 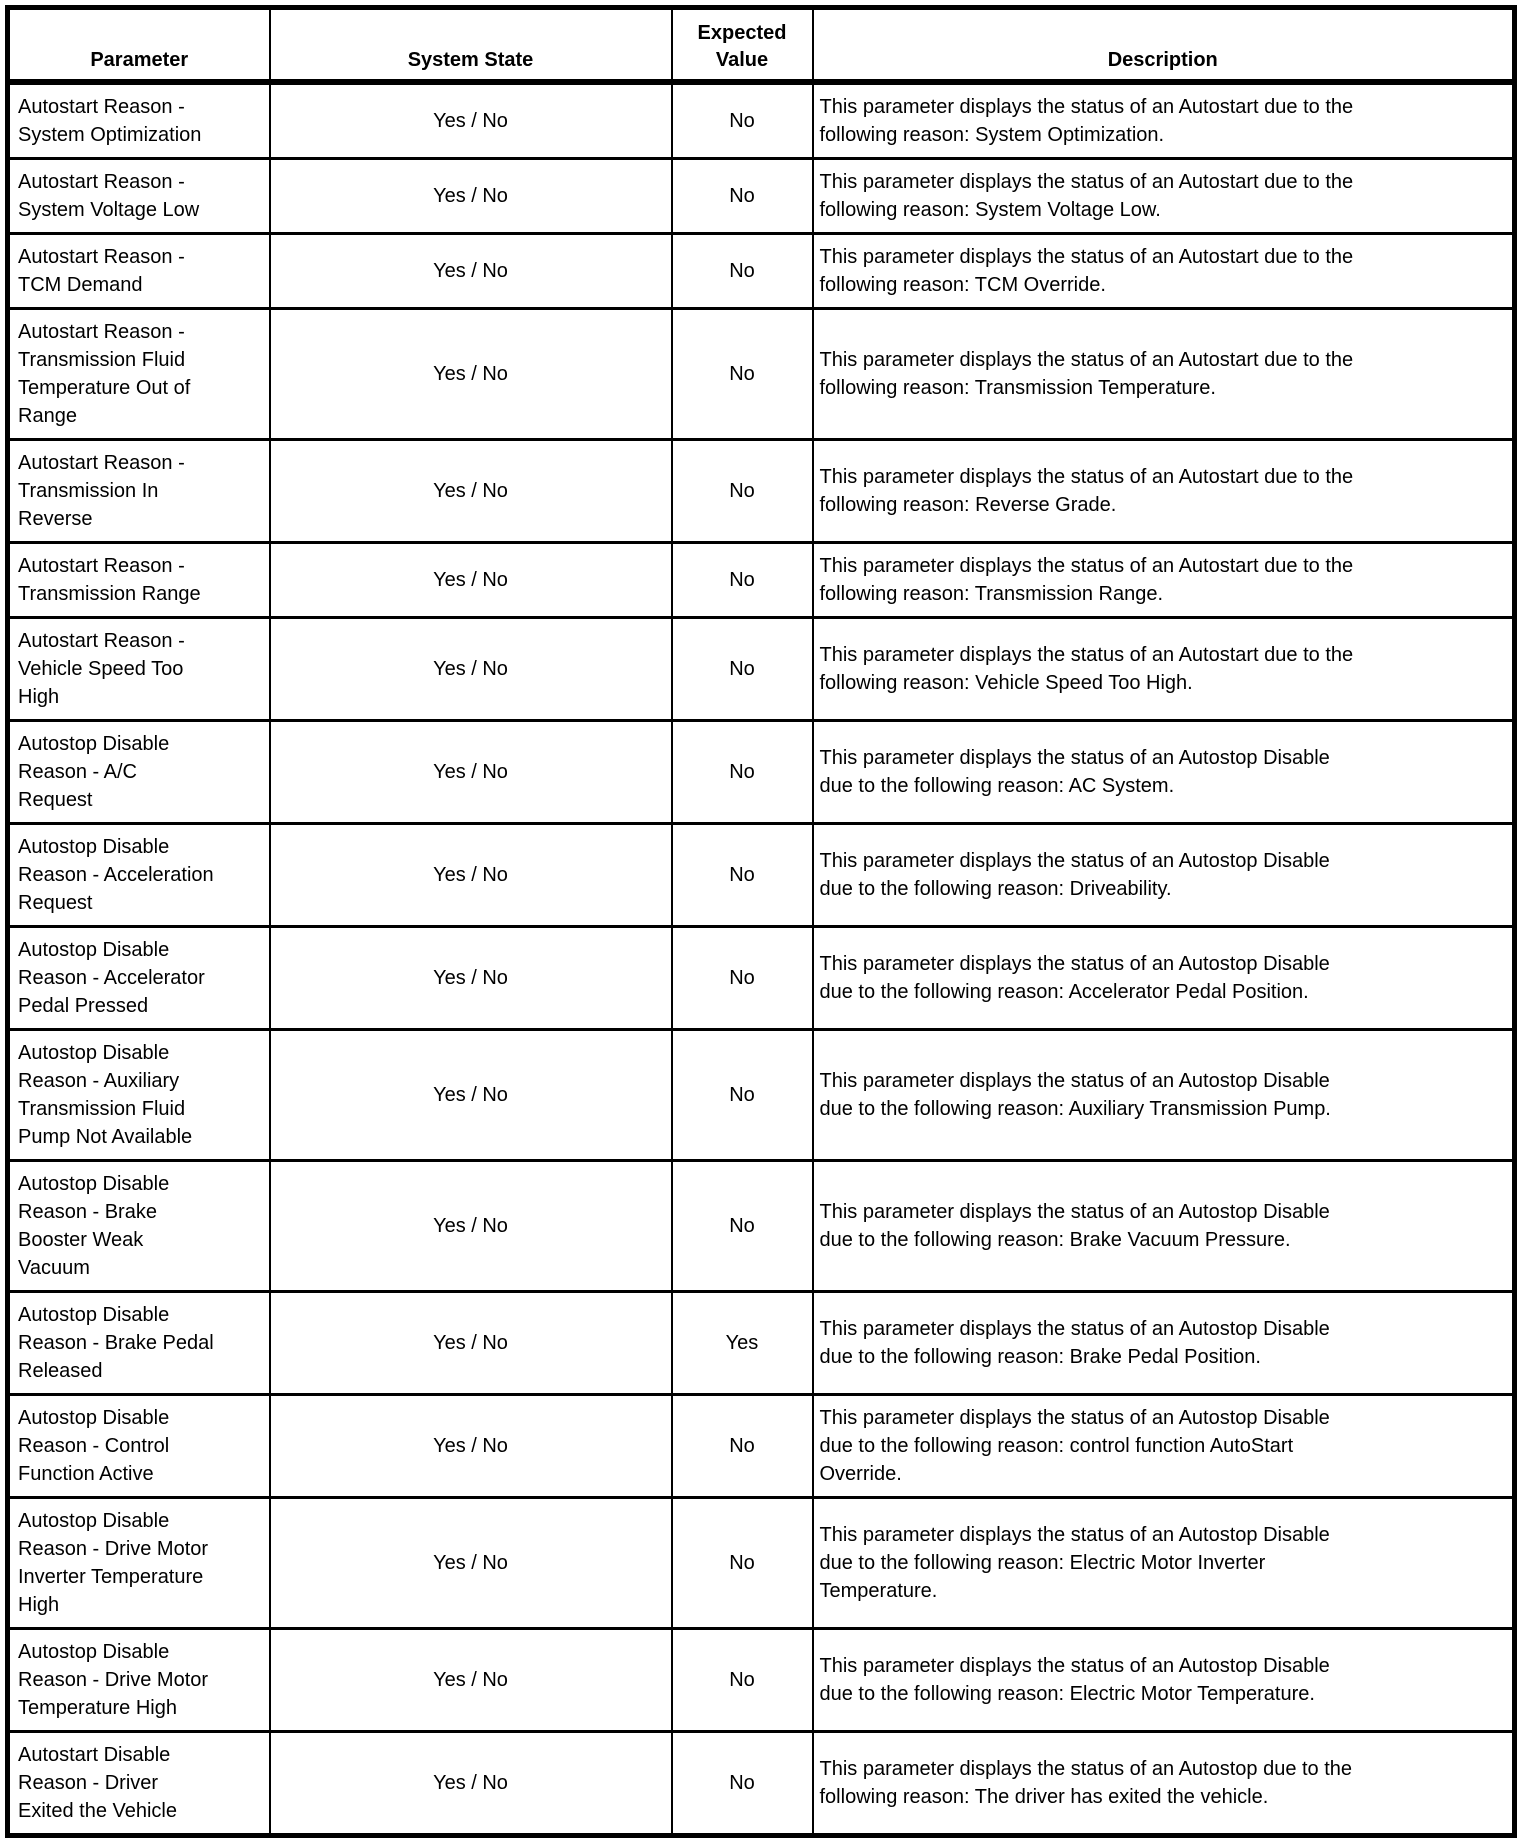 I want to click on column-header-expected-value: Expected Value, so click(x=742, y=45).